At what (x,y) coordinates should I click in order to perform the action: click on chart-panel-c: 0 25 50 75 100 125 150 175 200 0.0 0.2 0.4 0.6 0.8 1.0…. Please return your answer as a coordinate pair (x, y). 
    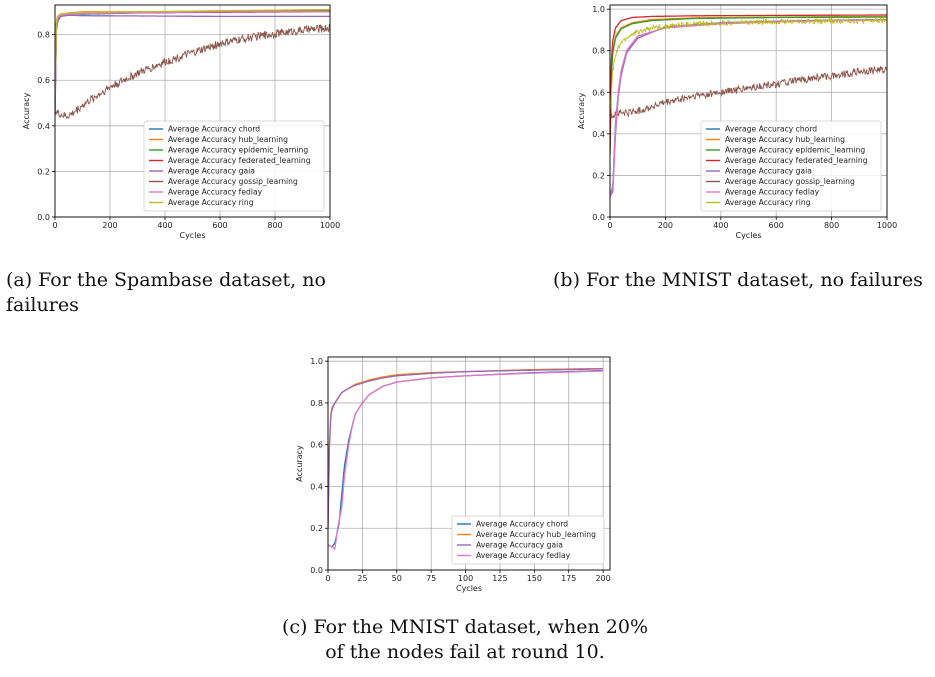
    Looking at the image, I should click on (460, 477).